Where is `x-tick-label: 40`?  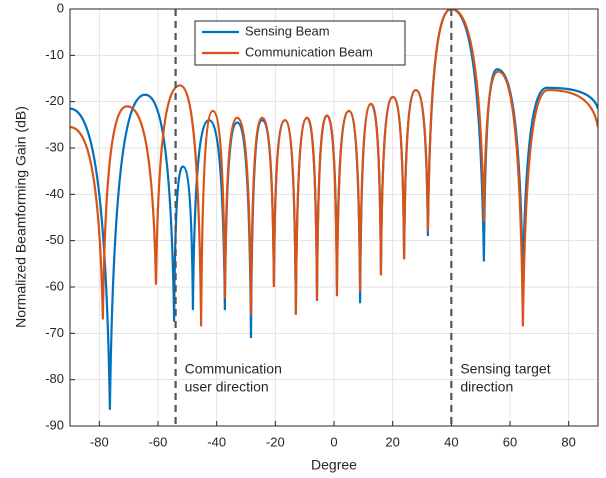 x-tick-label: 40 is located at coordinates (451, 441).